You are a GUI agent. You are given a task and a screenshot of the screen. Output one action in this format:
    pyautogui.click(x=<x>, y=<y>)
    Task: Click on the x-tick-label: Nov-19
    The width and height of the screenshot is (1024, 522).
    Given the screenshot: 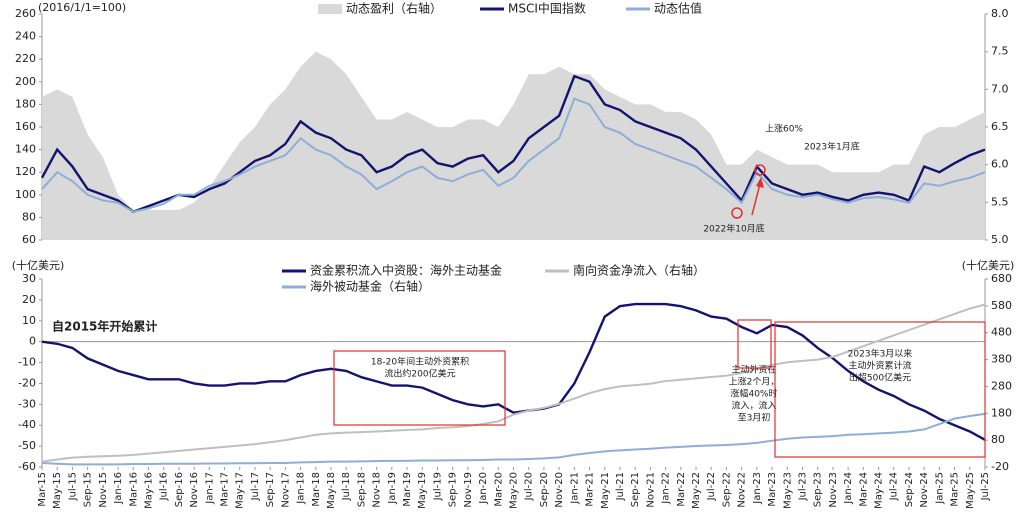 What is the action you would take?
    pyautogui.click(x=468, y=490)
    